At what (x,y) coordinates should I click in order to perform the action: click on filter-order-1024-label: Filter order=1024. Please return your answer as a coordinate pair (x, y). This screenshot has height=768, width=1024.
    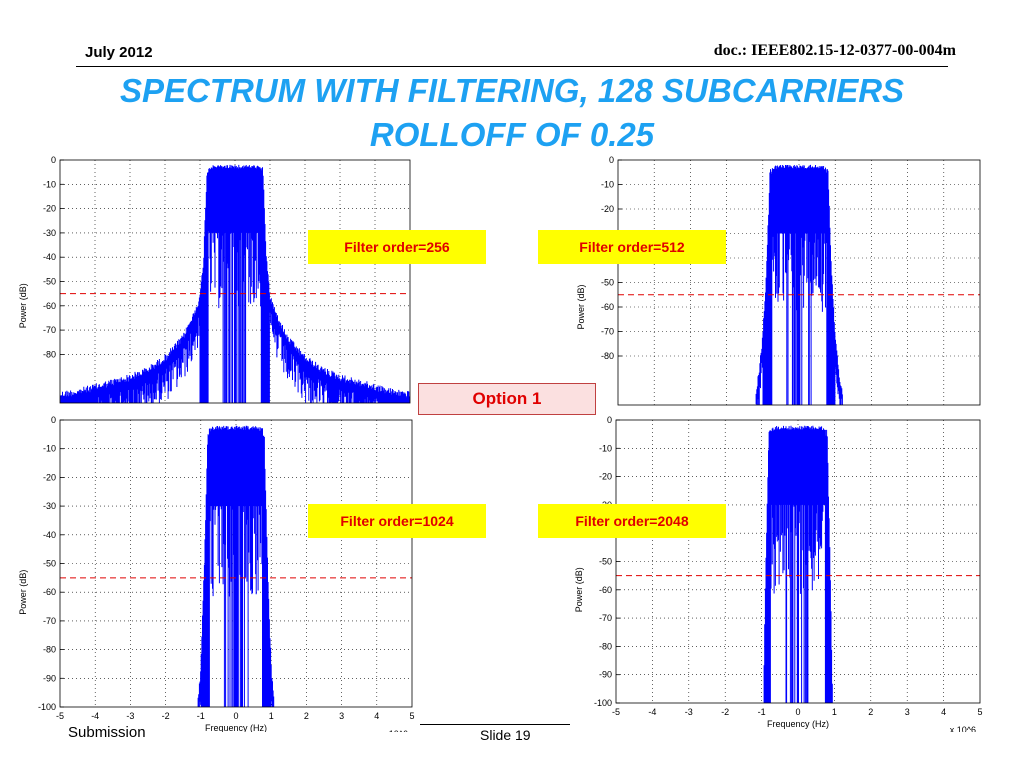
    Looking at the image, I should click on (397, 521).